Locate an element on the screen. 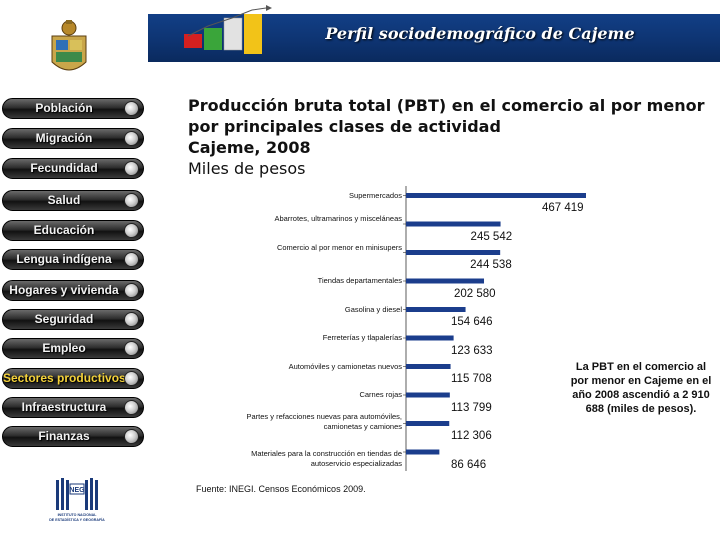 The image size is (720, 540). svg-text: DE ESTADÍSTICA Y GEOGRAFÍA is located at coordinates (77, 519).